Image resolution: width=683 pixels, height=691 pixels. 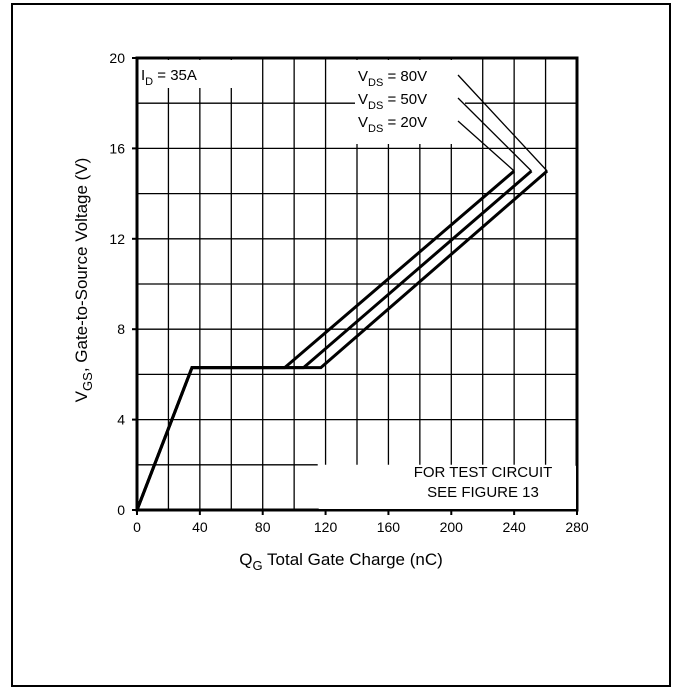 I want to click on x-tick-label: 200, so click(x=452, y=527).